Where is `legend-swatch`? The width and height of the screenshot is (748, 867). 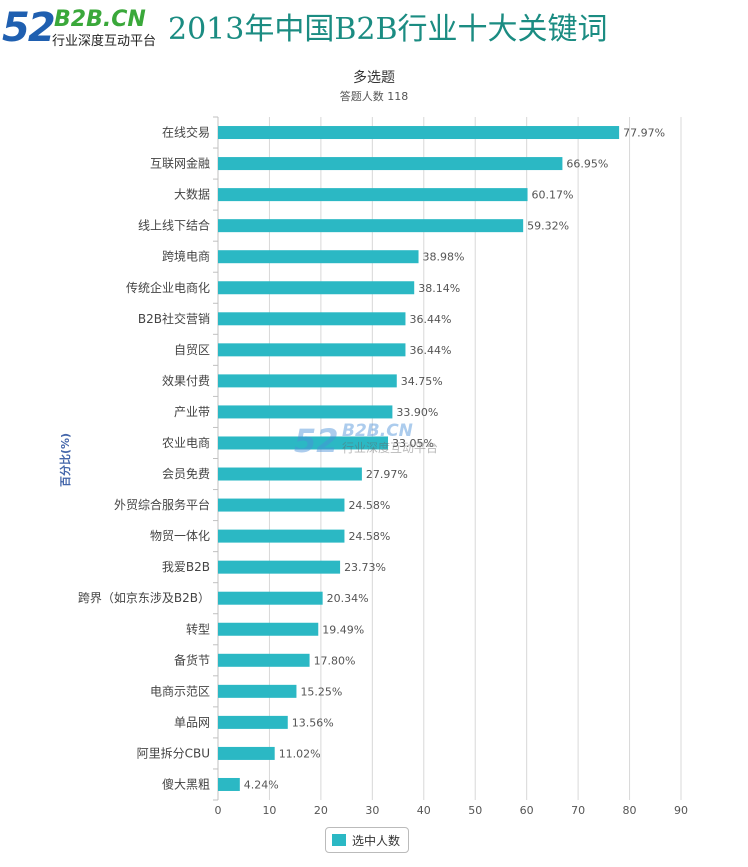 legend-swatch is located at coordinates (339, 840).